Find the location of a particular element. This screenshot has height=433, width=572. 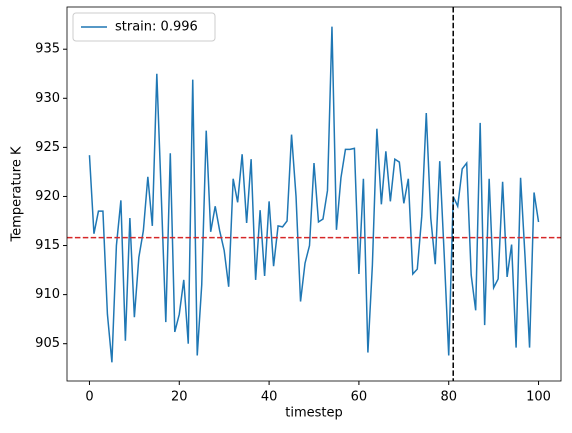

legend-box is located at coordinates (144, 27).